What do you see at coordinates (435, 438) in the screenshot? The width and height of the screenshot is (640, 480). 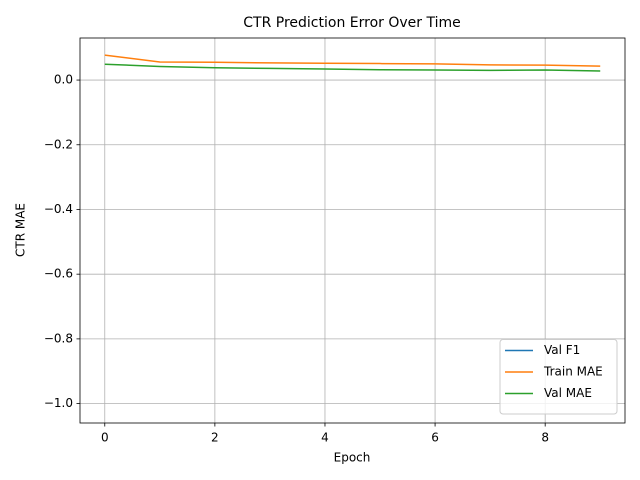 I see `x-tick-label: 6` at bounding box center [435, 438].